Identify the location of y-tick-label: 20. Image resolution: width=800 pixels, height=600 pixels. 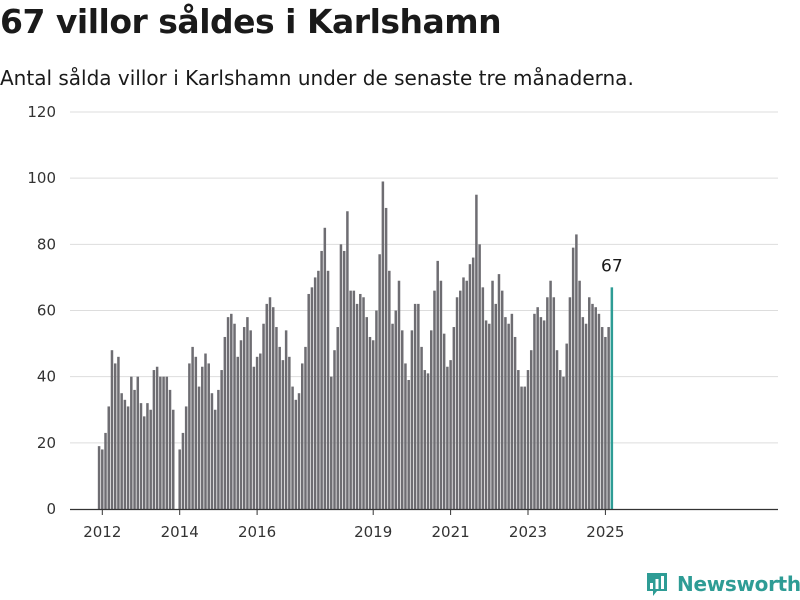
(46, 443).